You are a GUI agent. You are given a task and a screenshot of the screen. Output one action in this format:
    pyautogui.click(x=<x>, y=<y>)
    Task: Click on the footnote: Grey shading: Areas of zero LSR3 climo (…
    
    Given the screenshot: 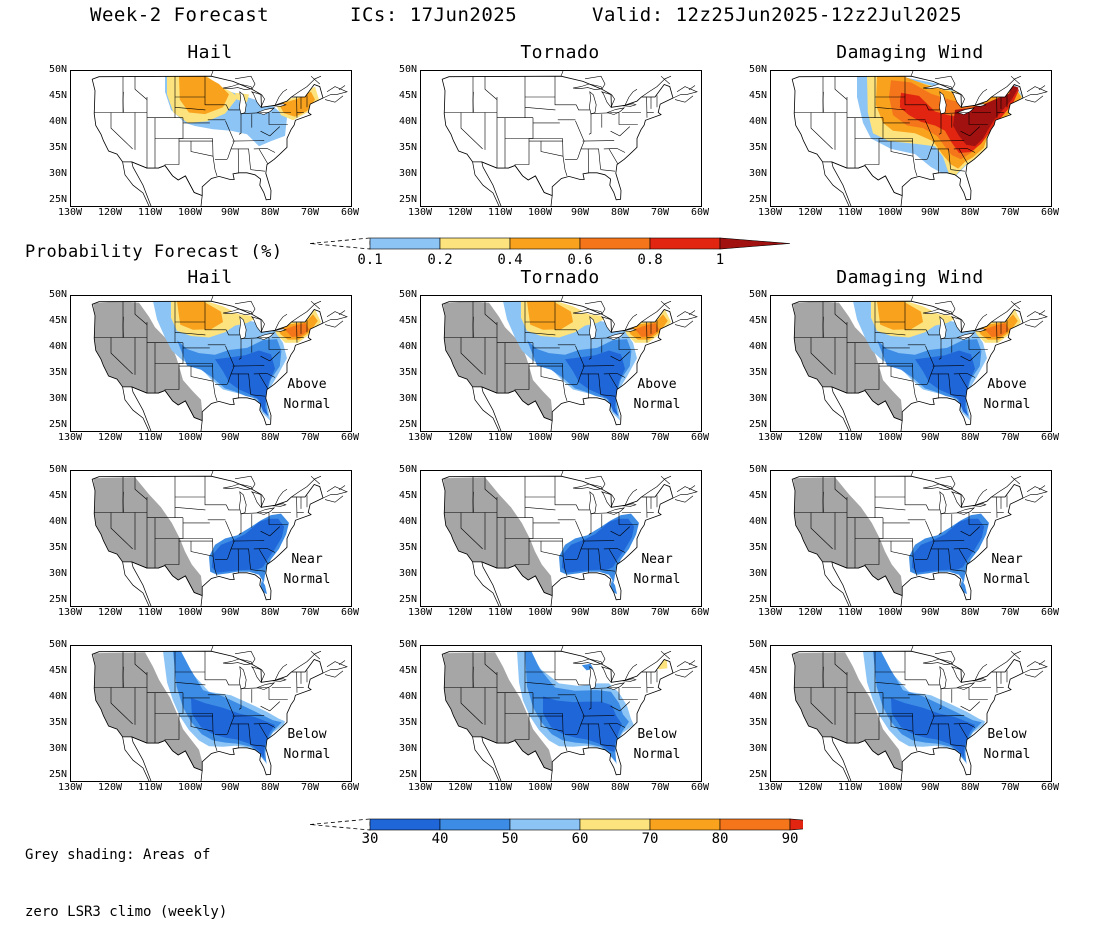 What is the action you would take?
    pyautogui.click(x=126, y=874)
    